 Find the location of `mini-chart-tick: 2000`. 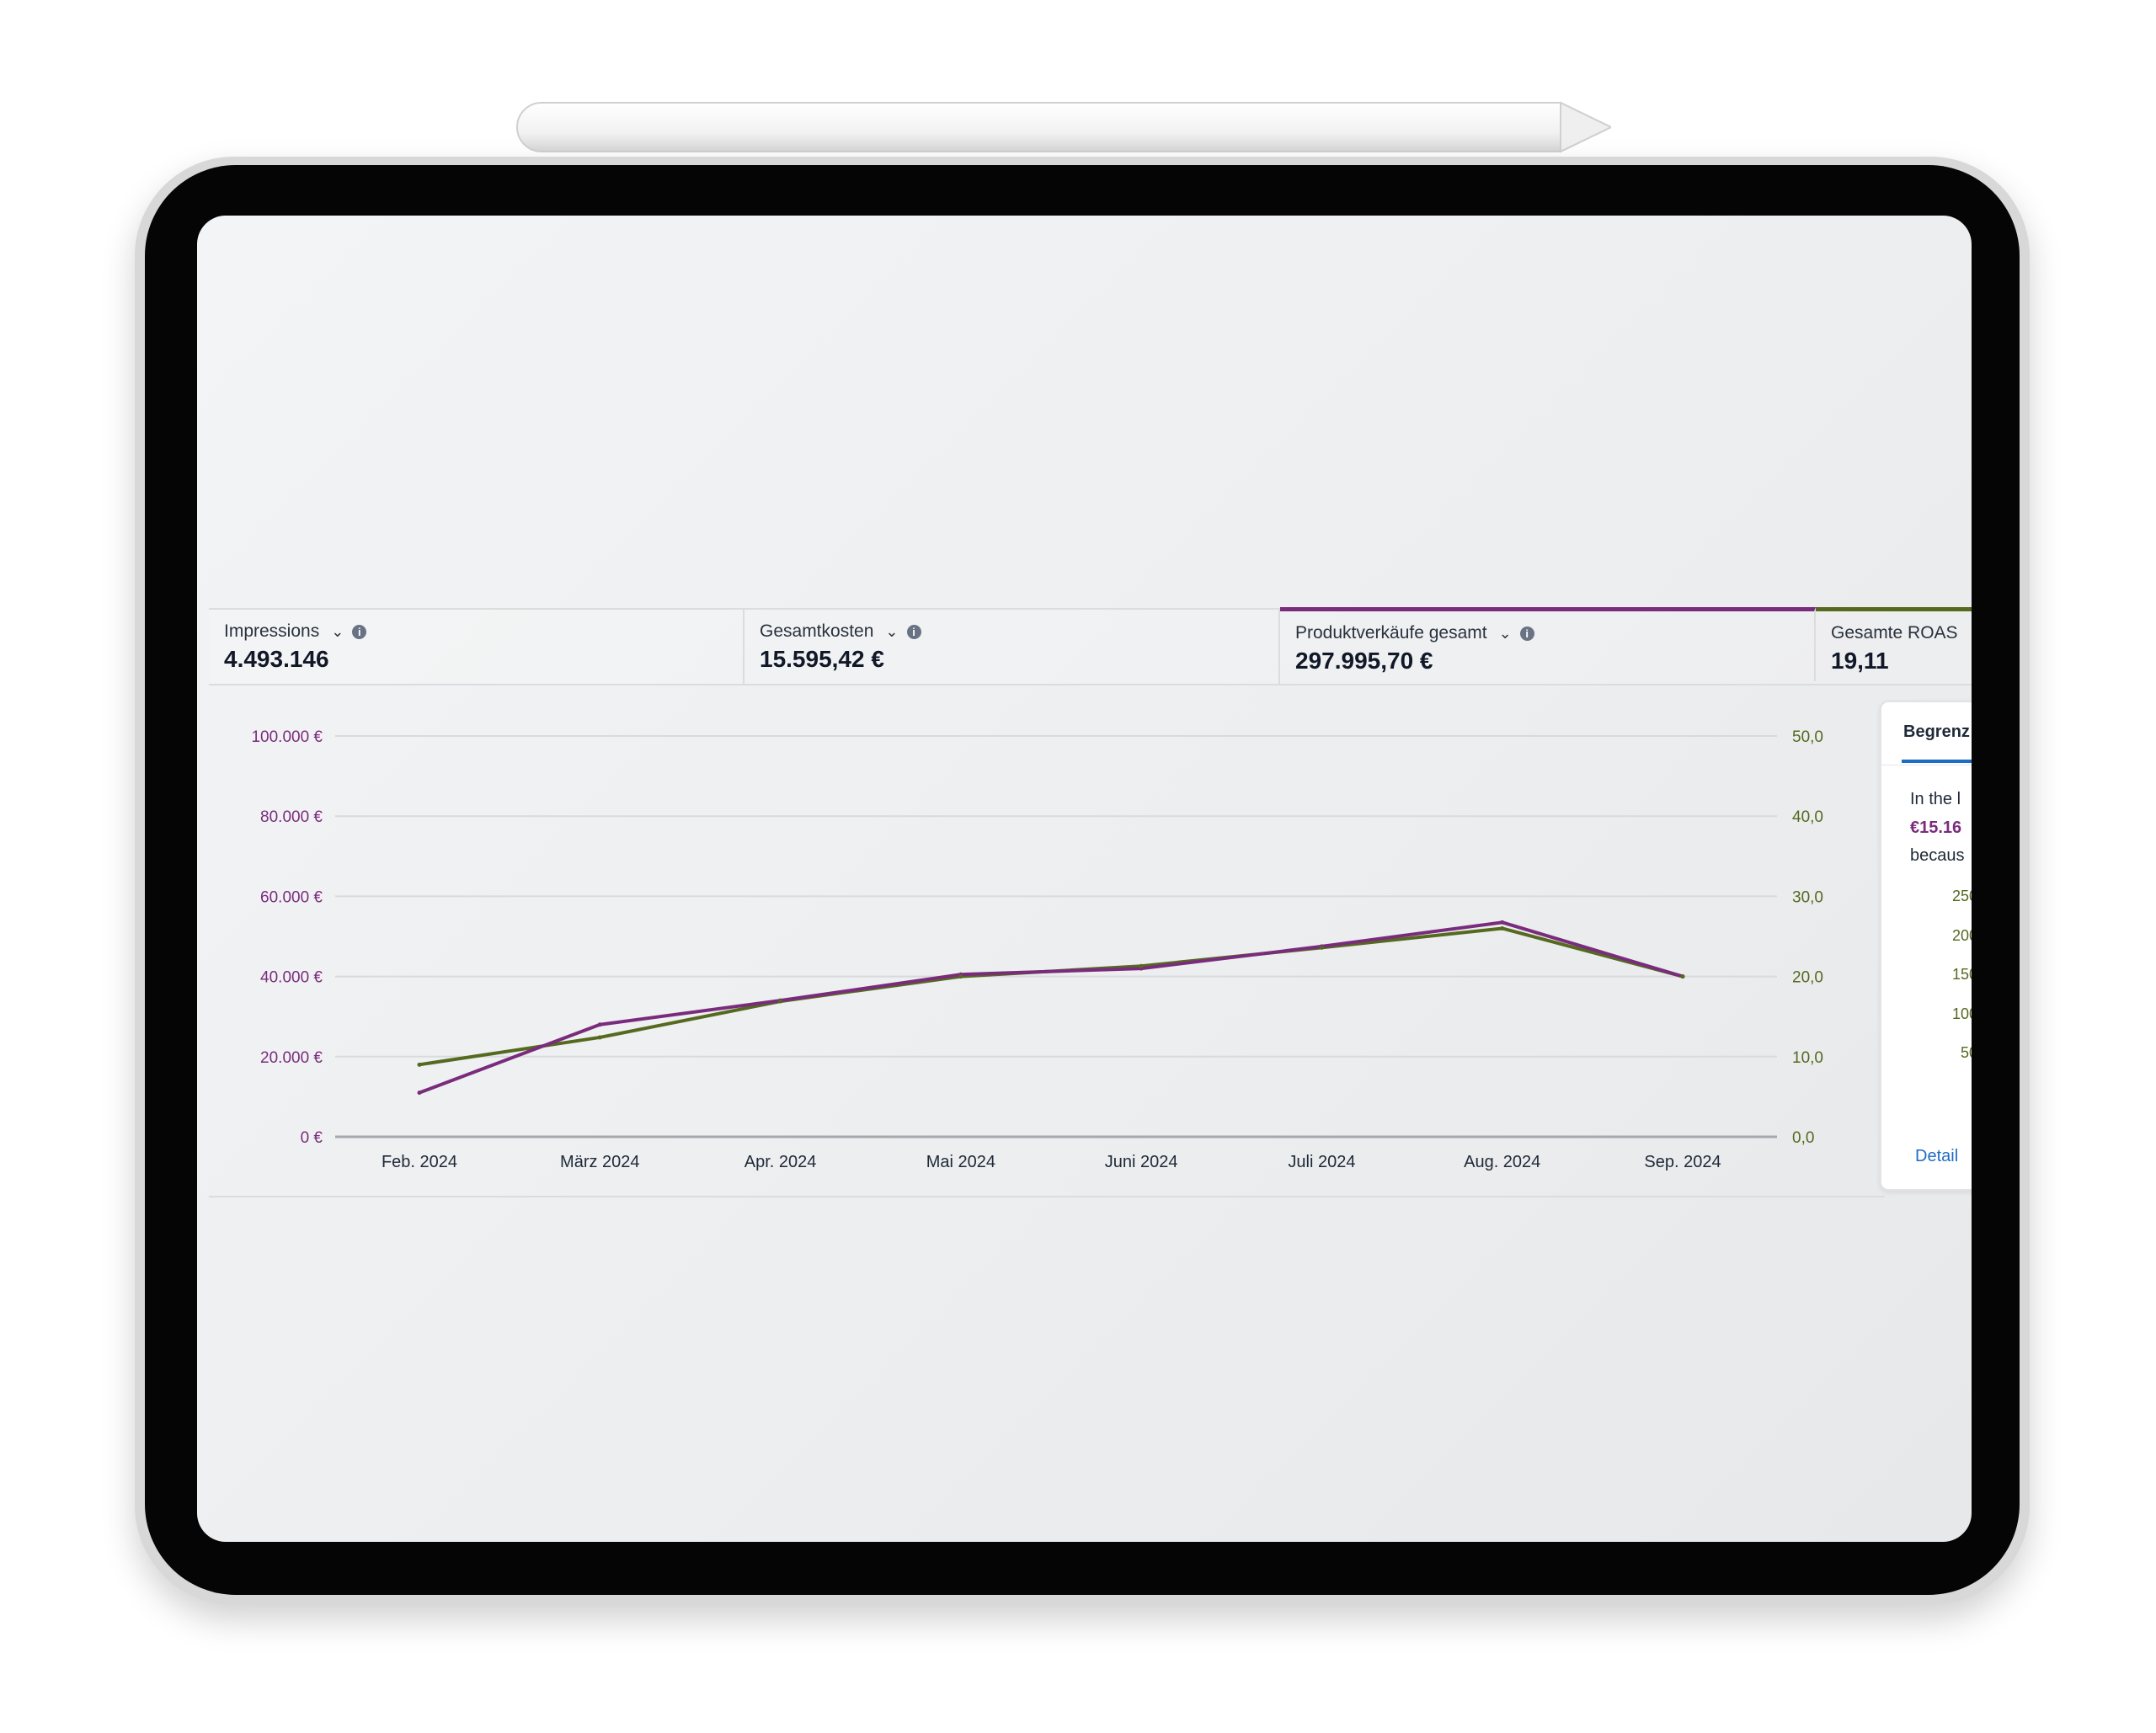

mini-chart-tick: 2000 is located at coordinates (1961, 935).